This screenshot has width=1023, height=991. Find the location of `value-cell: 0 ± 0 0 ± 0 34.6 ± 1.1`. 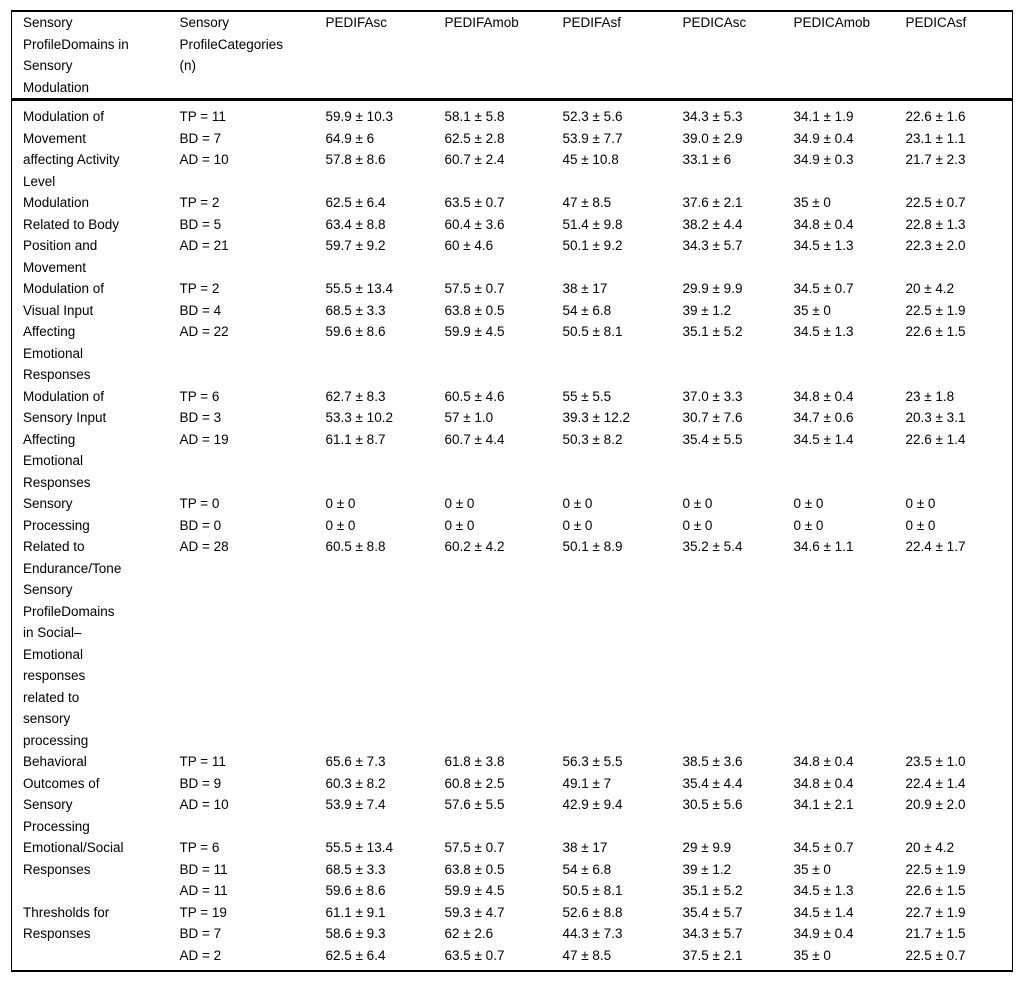

value-cell: 0 ± 0 0 ± 0 34.6 ± 1.1 is located at coordinates (823, 525).